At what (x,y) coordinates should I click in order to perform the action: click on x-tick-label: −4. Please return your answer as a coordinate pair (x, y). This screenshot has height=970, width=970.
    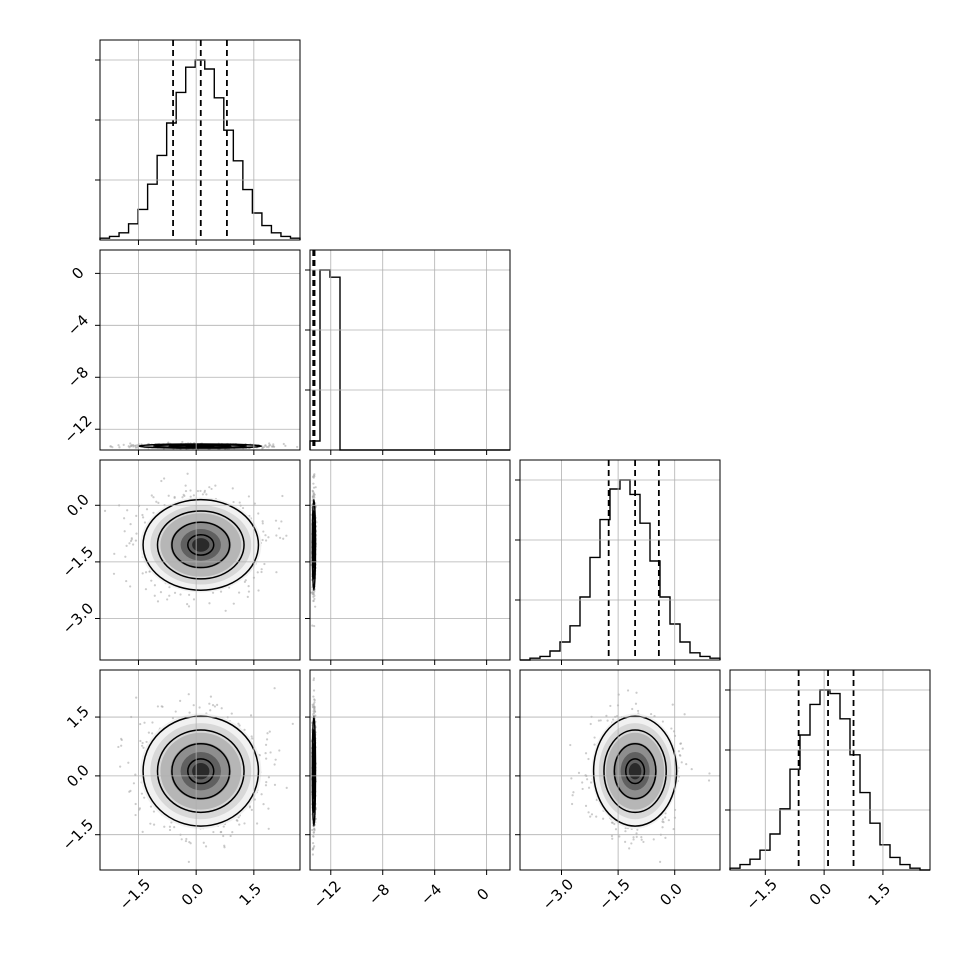
    Looking at the image, I should click on (431, 894).